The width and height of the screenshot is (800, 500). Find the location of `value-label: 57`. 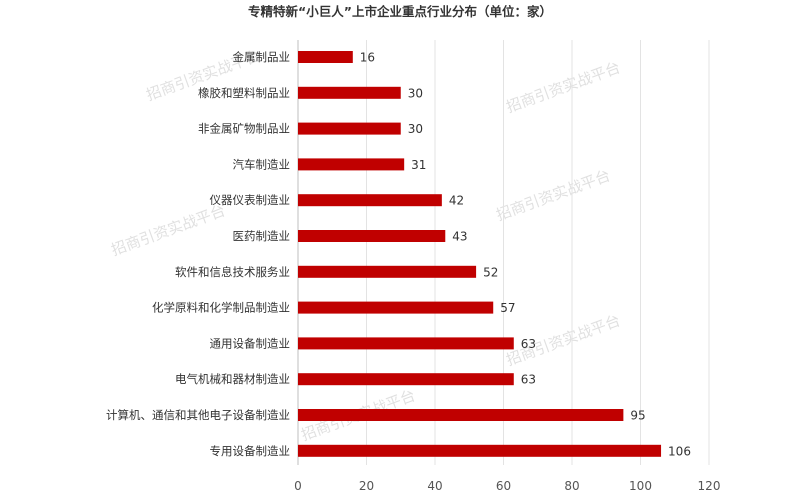

value-label: 57 is located at coordinates (507, 308).